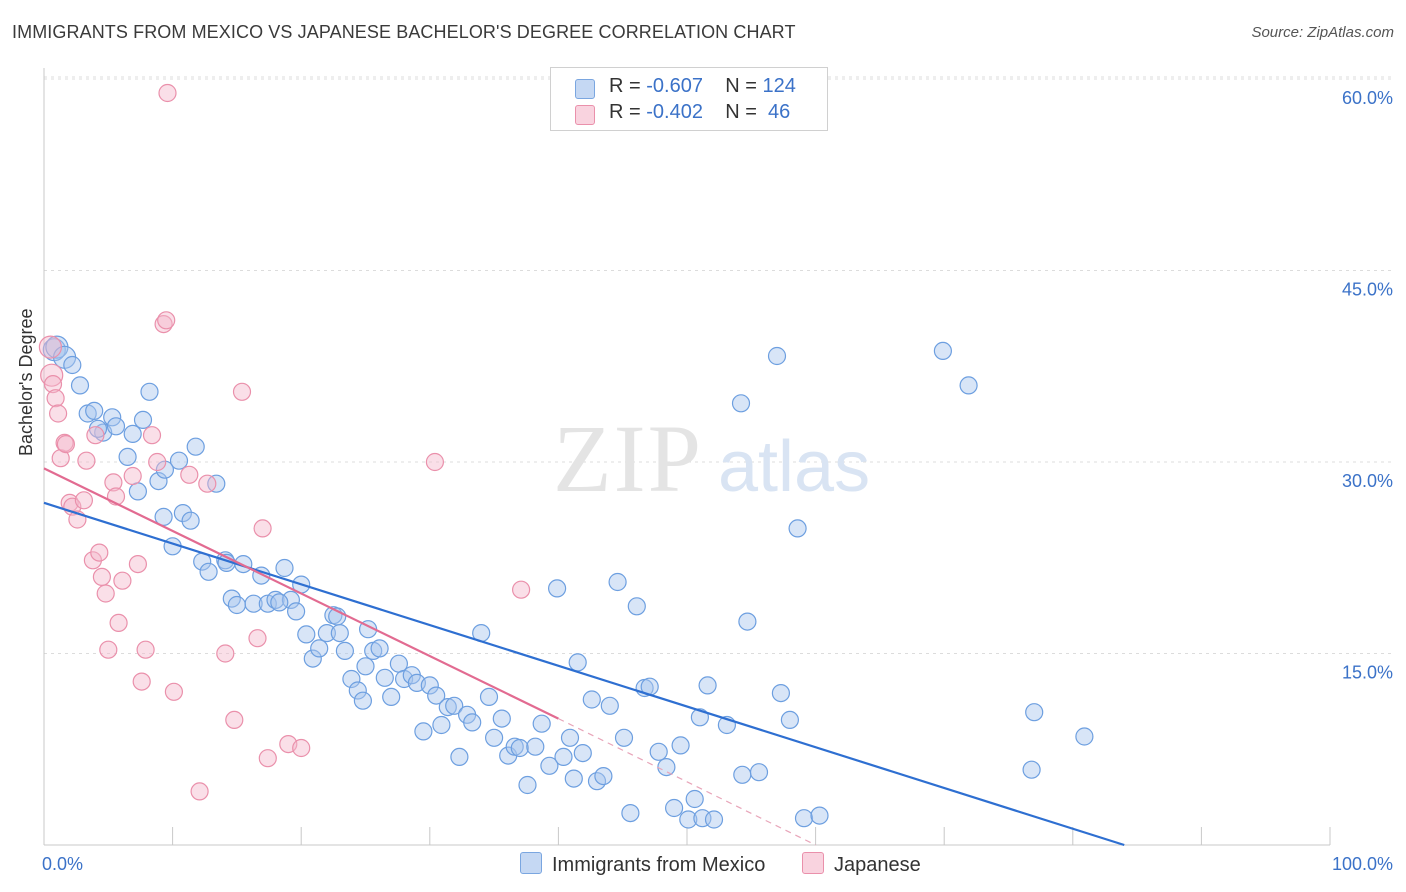  Describe the element at coordinates (301, 593) in the screenshot. I see `trendline-japanese` at that location.